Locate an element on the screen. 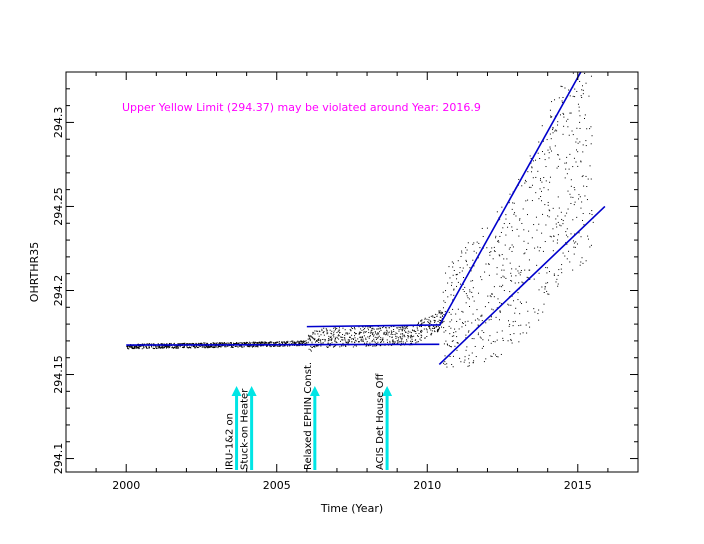  y-tick-label: 294.25 is located at coordinates (58, 206).